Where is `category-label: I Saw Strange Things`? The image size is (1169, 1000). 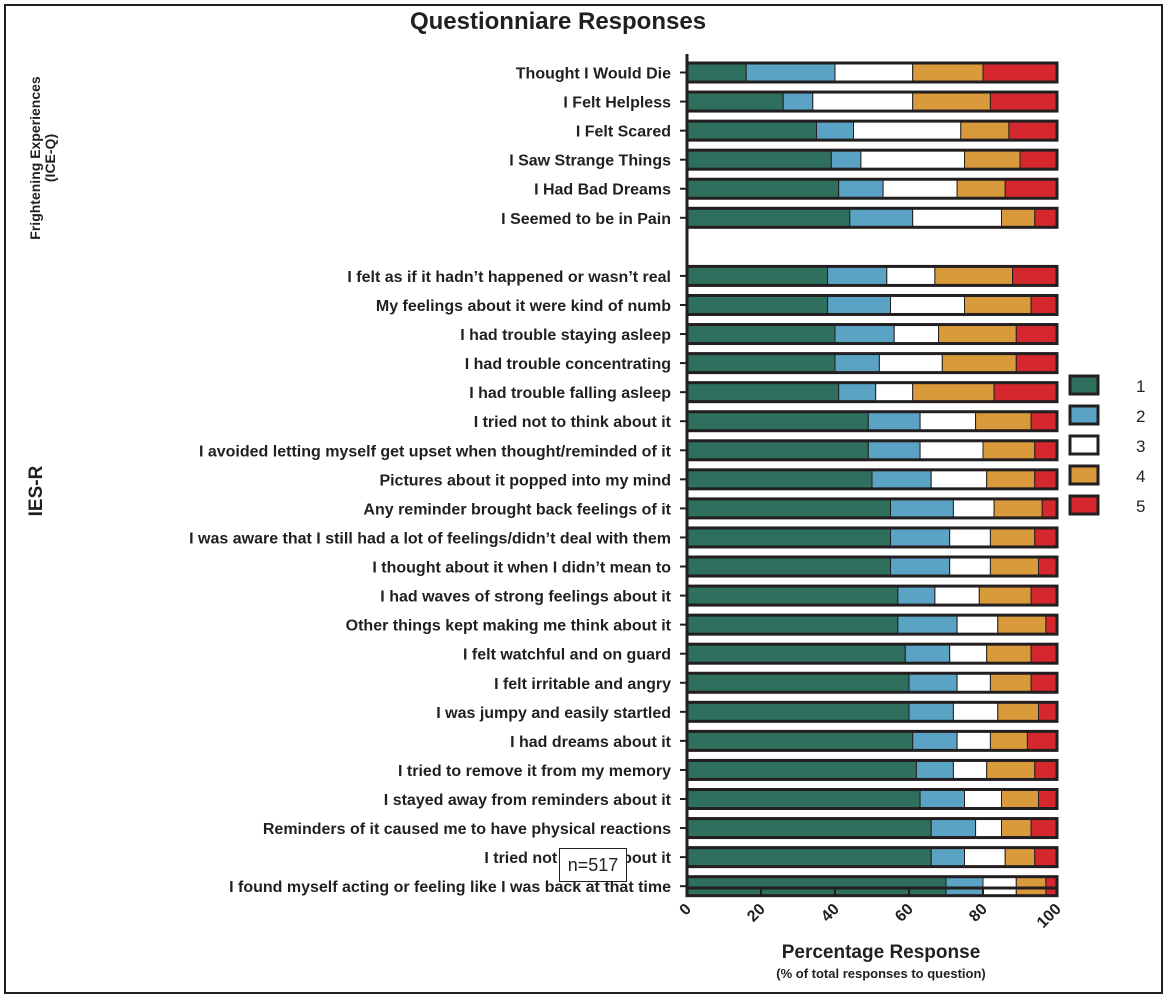
category-label: I Saw Strange Things is located at coordinates (590, 161).